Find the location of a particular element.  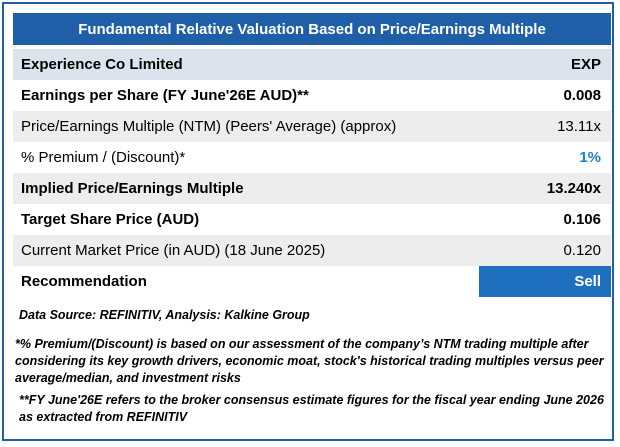

table-header-row: Experience Co Limited EXP is located at coordinates (312, 64).